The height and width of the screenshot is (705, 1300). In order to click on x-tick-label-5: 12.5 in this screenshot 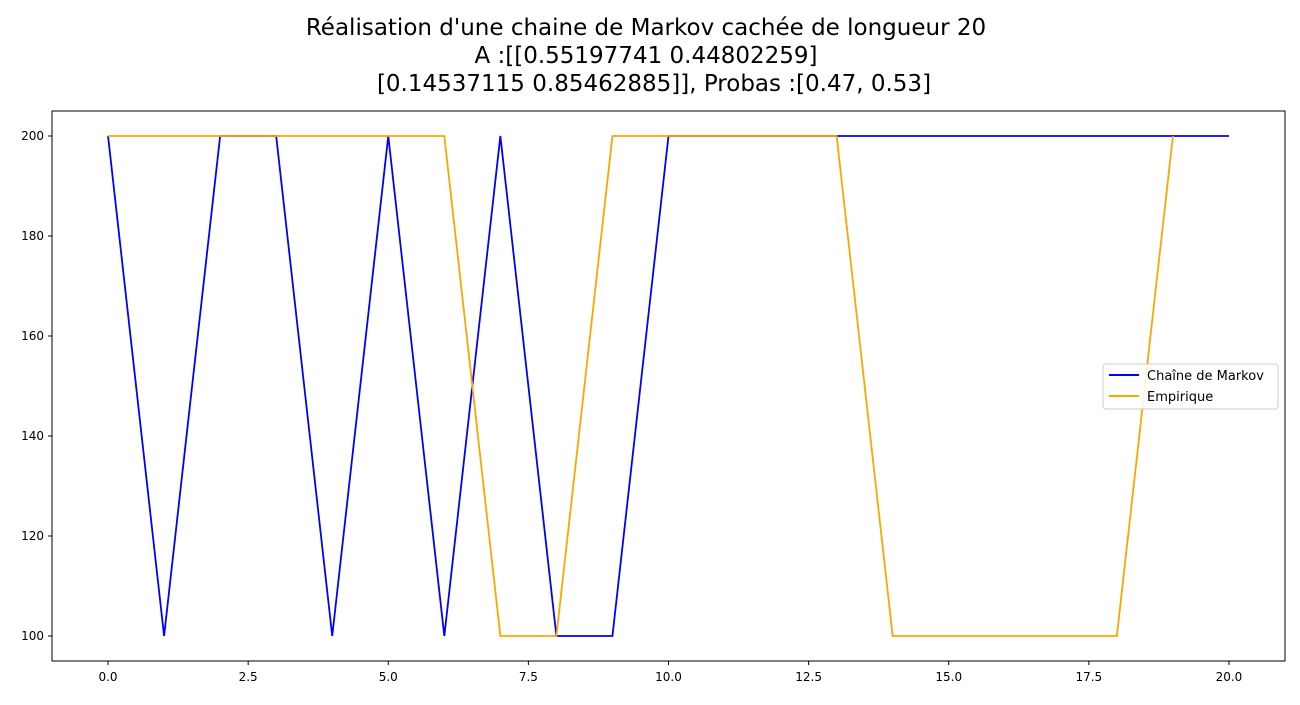, I will do `click(808, 677)`.